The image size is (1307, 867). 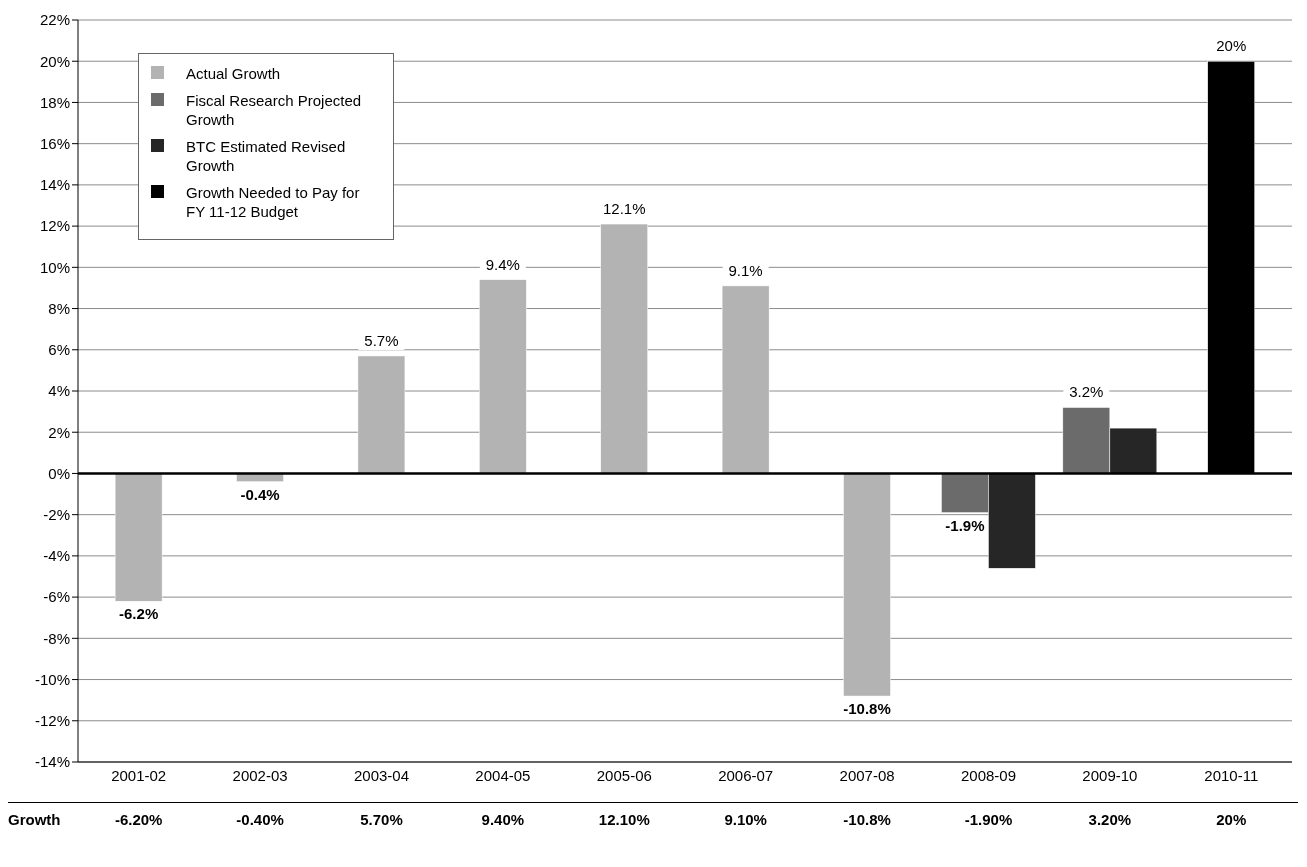 I want to click on legend-label: Actual Growth, so click(x=233, y=73).